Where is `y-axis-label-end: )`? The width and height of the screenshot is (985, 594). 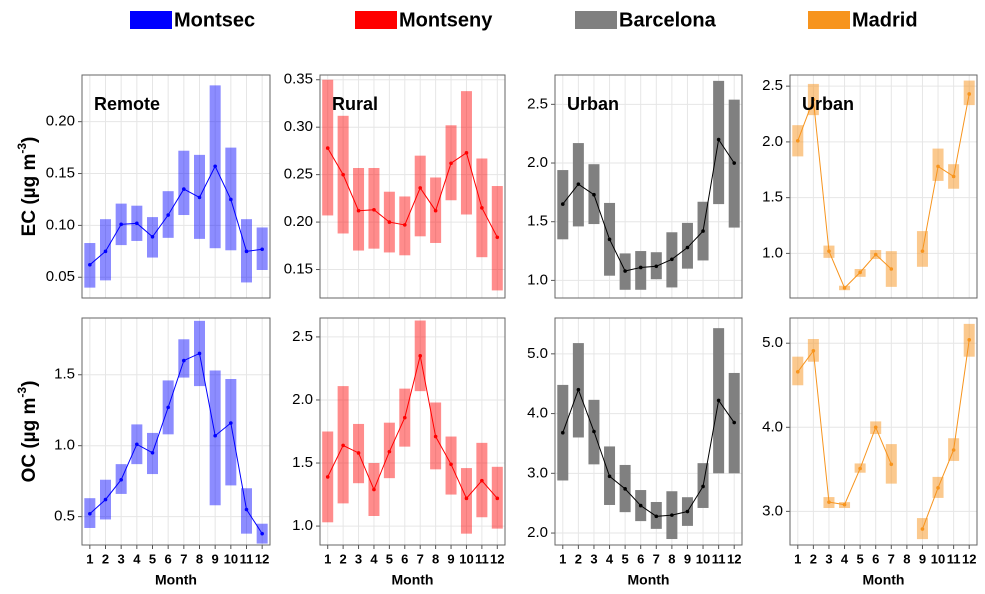 y-axis-label-end: ) is located at coordinates (29, 384).